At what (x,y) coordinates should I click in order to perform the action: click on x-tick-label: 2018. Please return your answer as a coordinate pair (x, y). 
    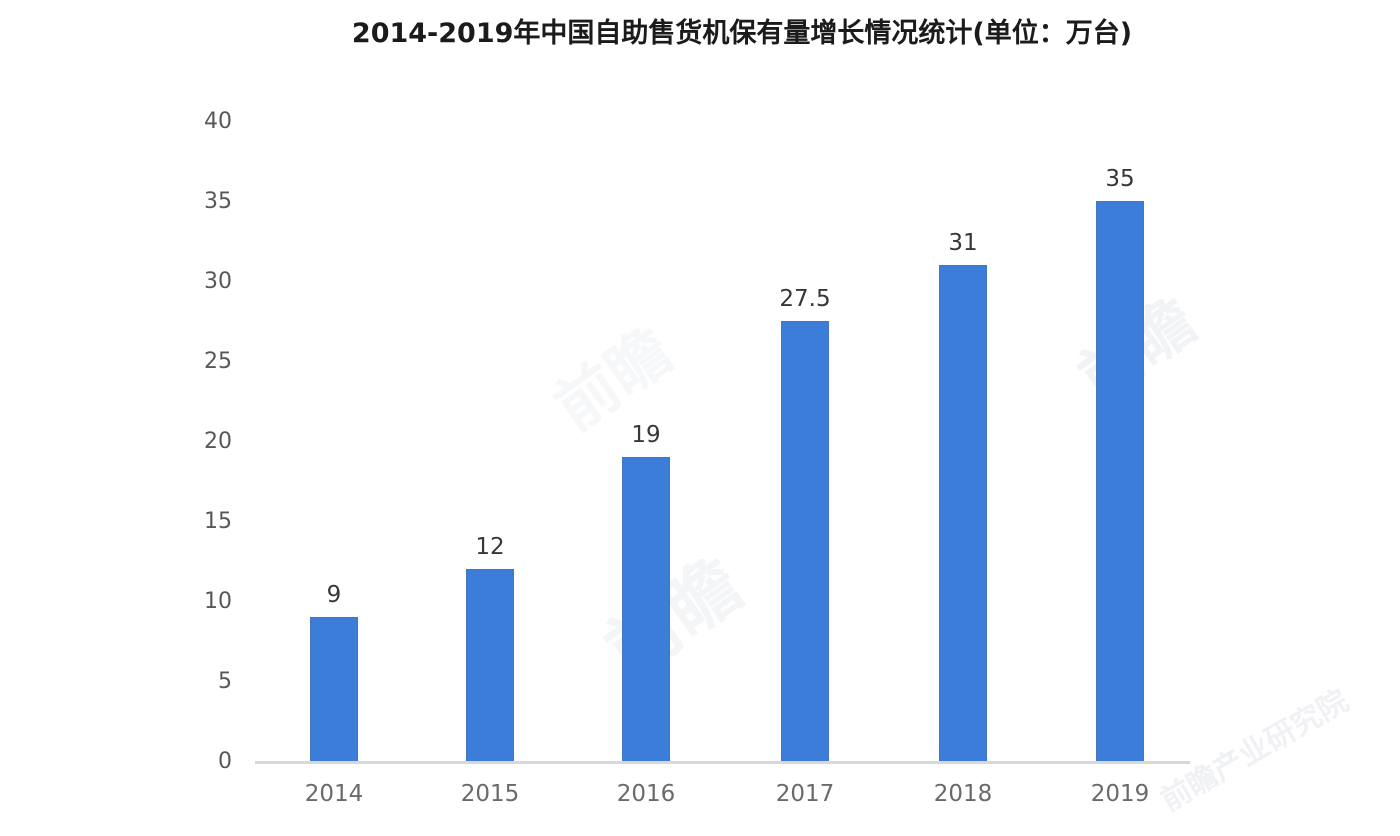
    Looking at the image, I should click on (963, 794).